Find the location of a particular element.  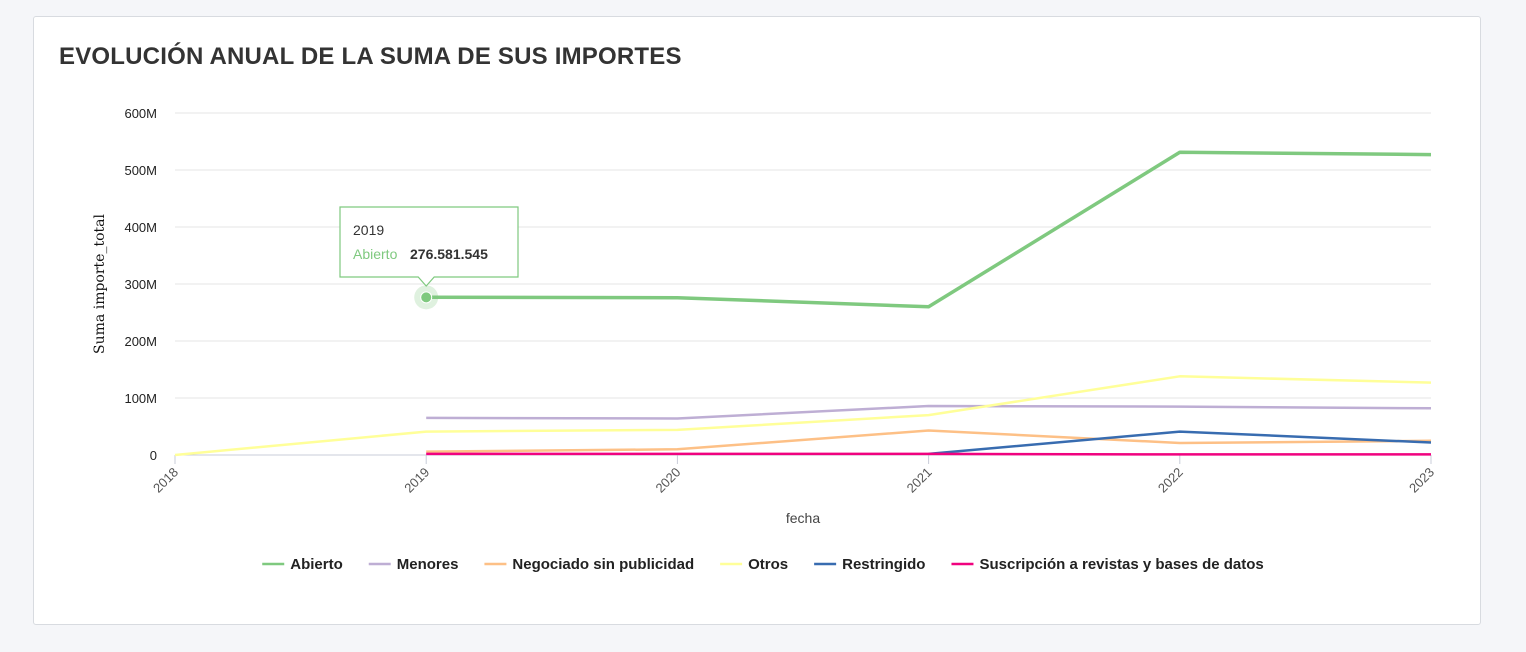

series-line-negociado-sin-publicidad is located at coordinates (929, 441).